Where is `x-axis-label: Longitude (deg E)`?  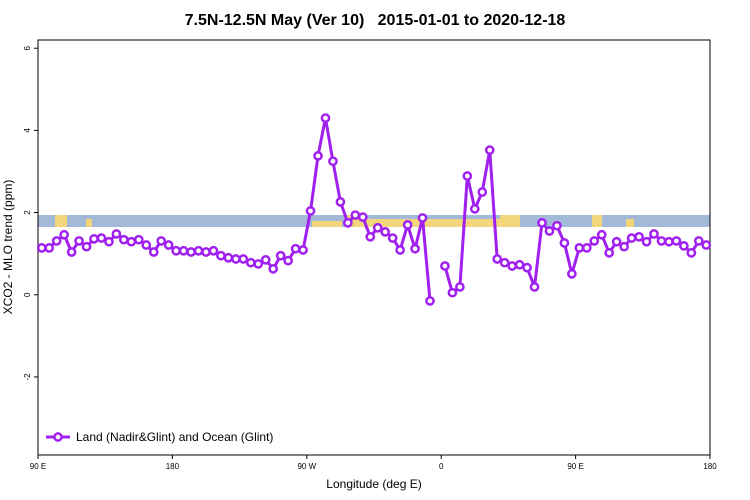 x-axis-label: Longitude (deg E) is located at coordinates (373, 484).